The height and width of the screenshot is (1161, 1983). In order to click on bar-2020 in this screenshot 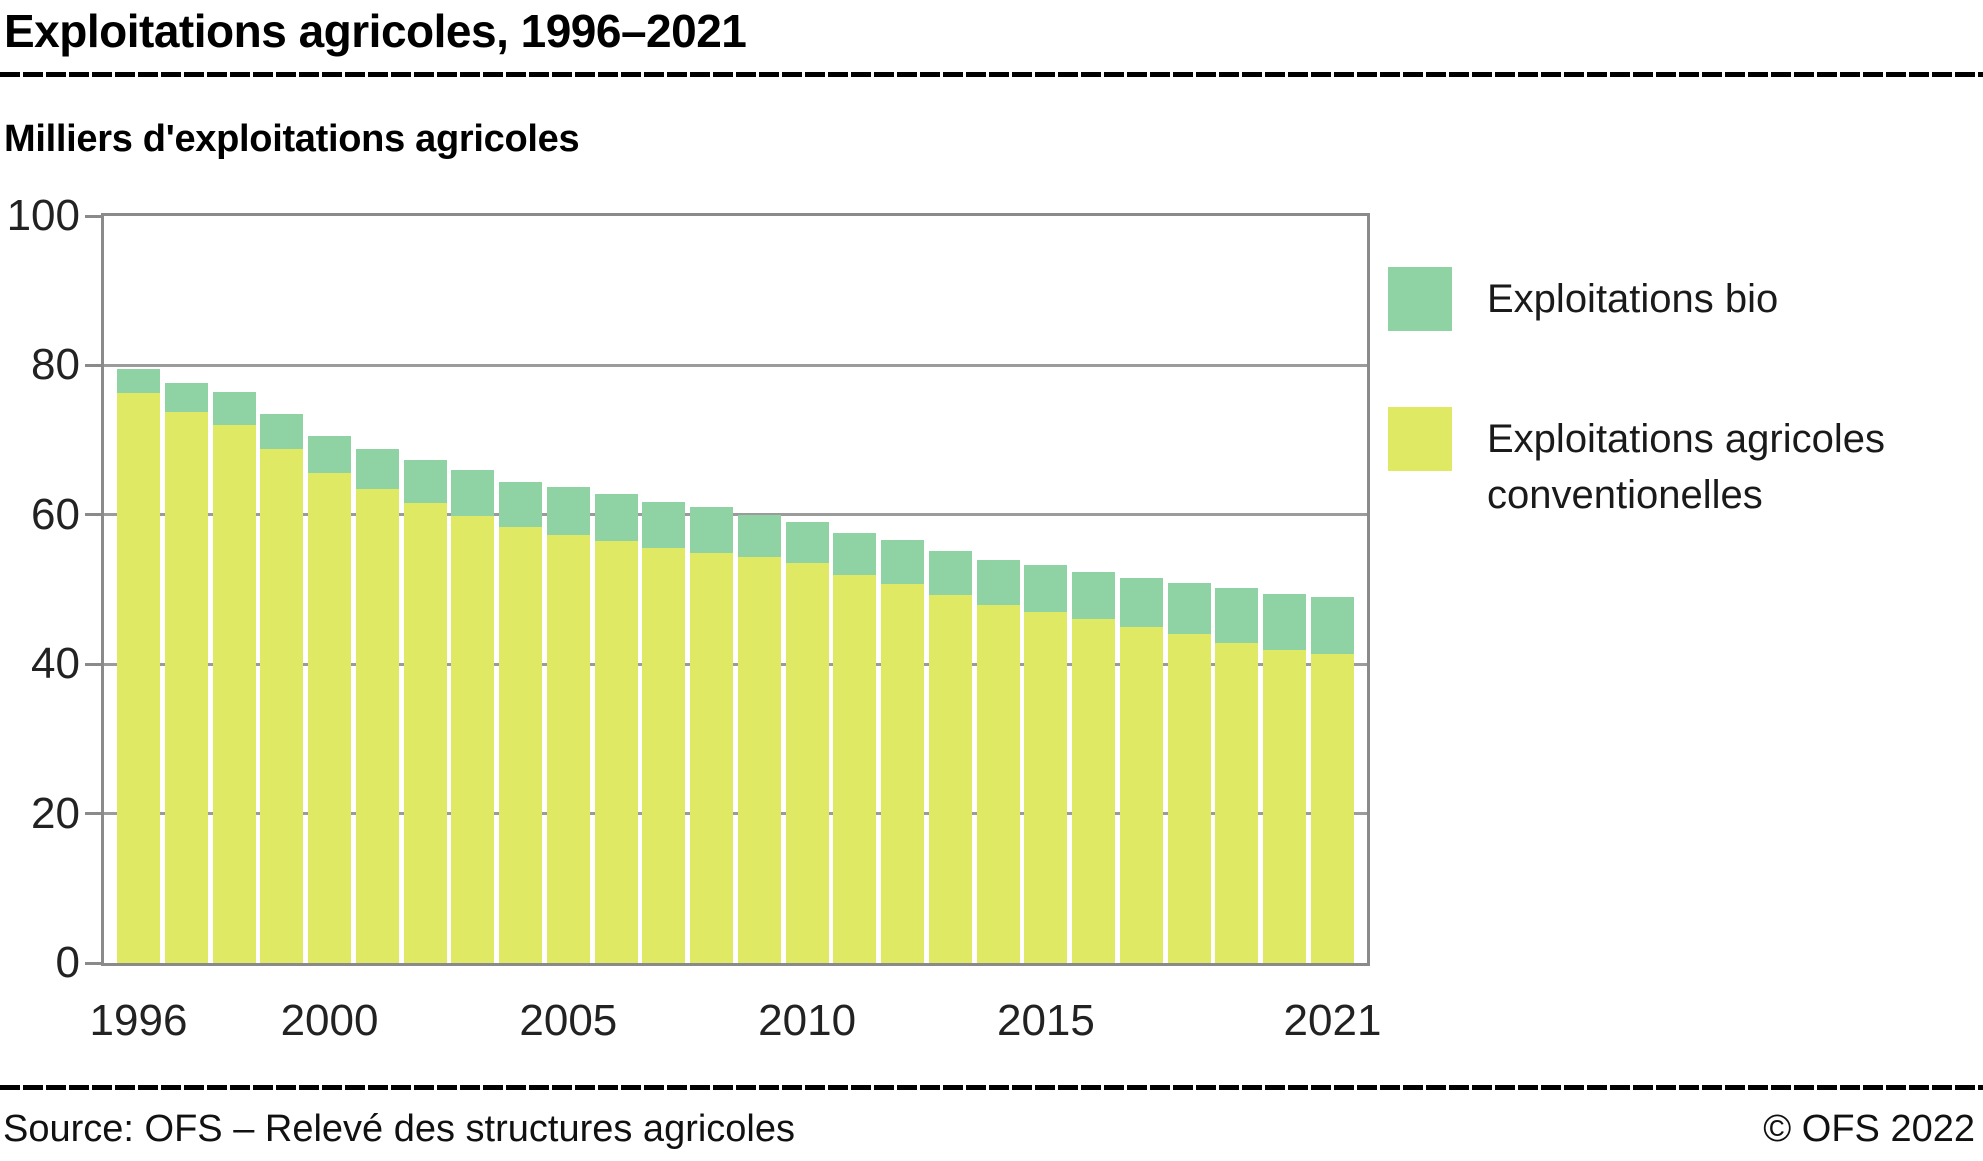, I will do `click(1284, 589)`.